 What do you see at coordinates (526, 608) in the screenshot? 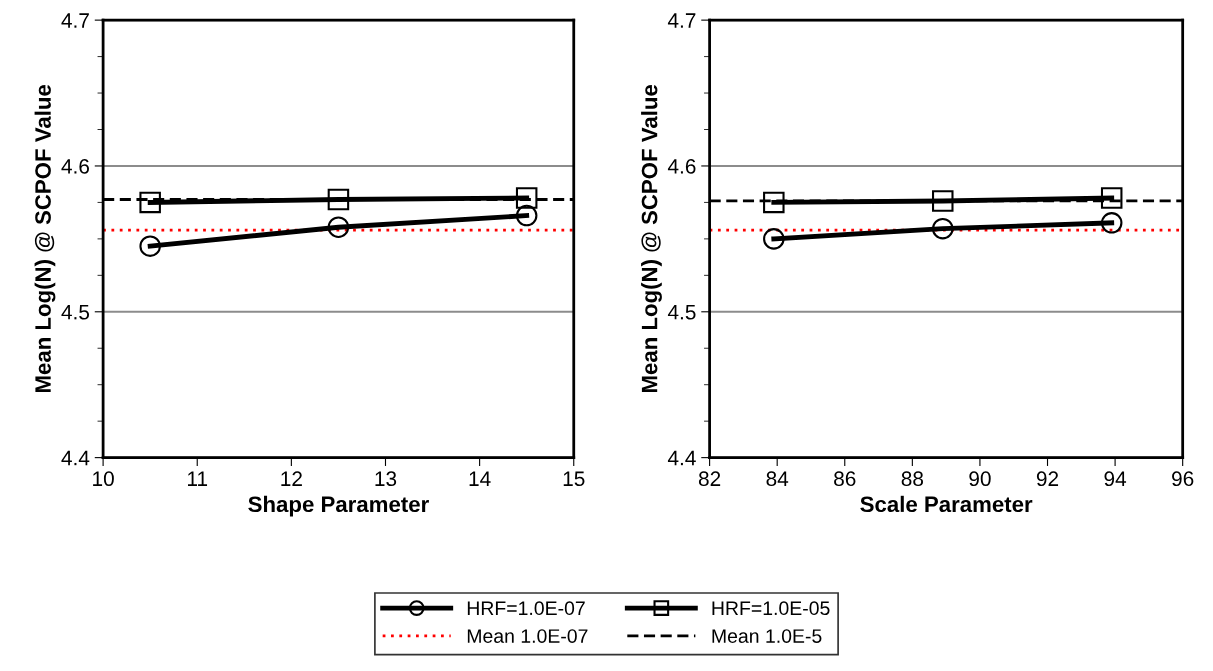
I see `legend-label: HRF=1.0E-07` at bounding box center [526, 608].